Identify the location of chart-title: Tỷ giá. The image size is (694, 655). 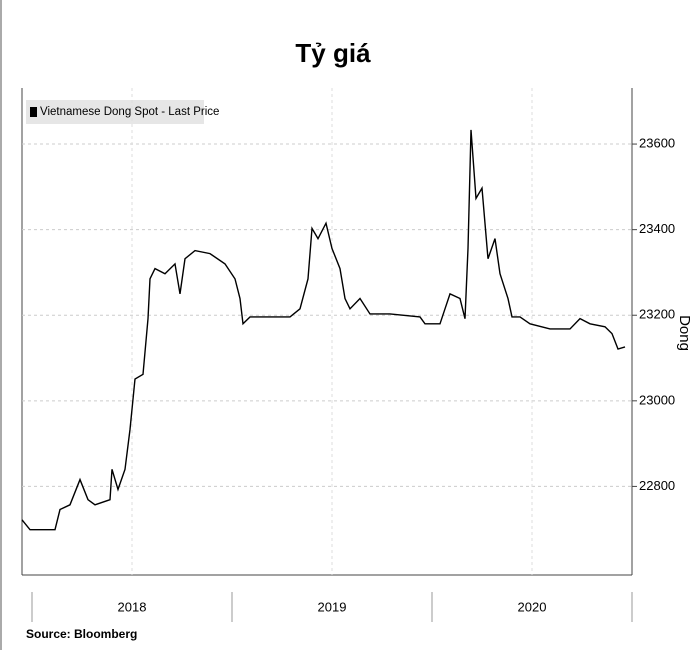
(333, 53).